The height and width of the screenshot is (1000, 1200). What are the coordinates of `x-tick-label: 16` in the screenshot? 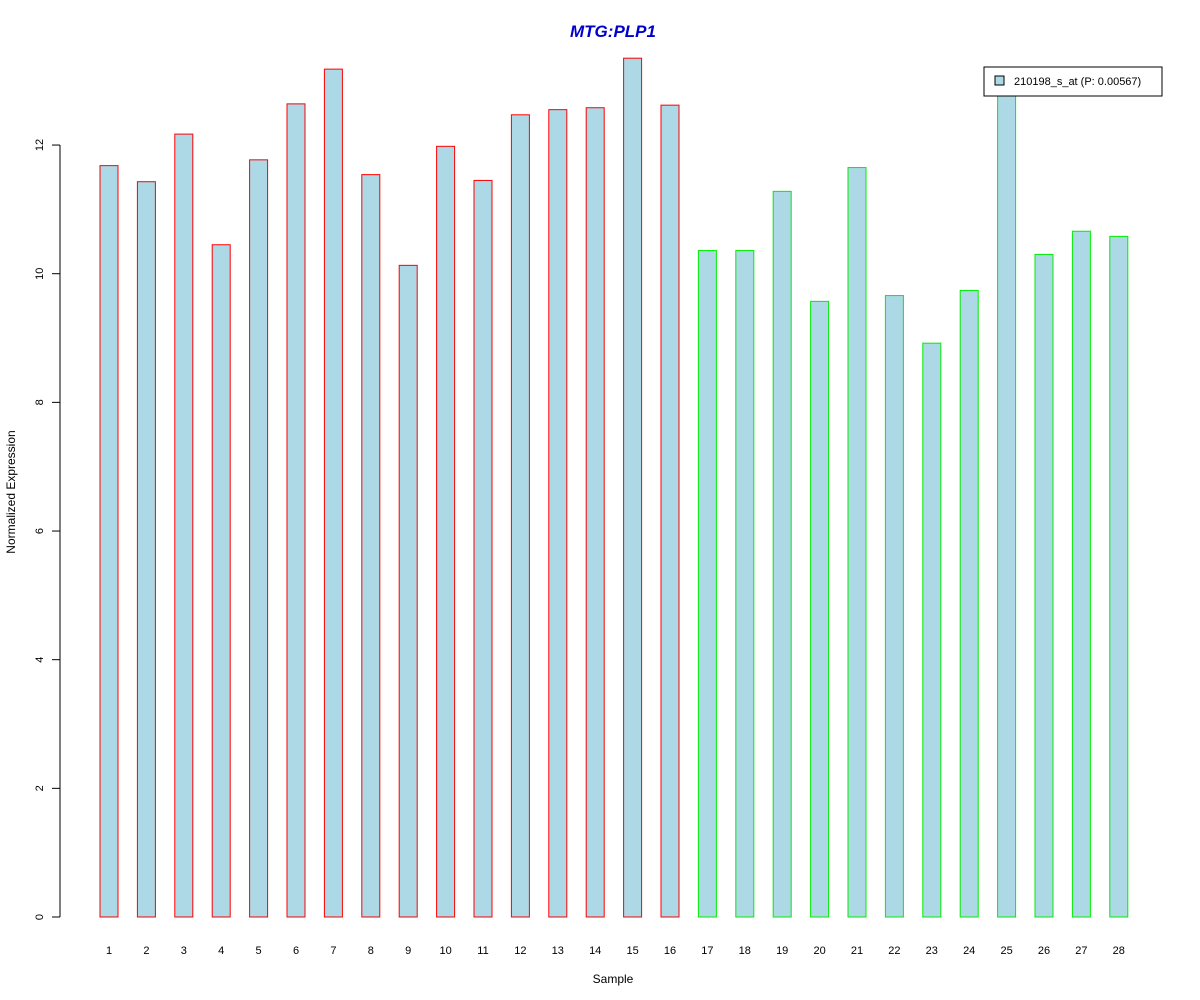 It's located at (670, 951).